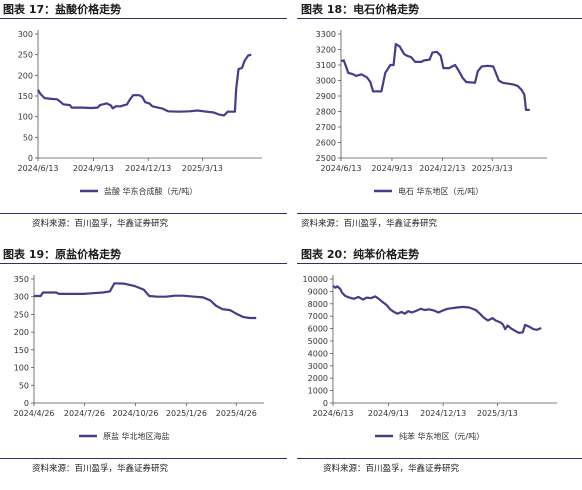  I want to click on y-tick-label: 2700, so click(326, 127).